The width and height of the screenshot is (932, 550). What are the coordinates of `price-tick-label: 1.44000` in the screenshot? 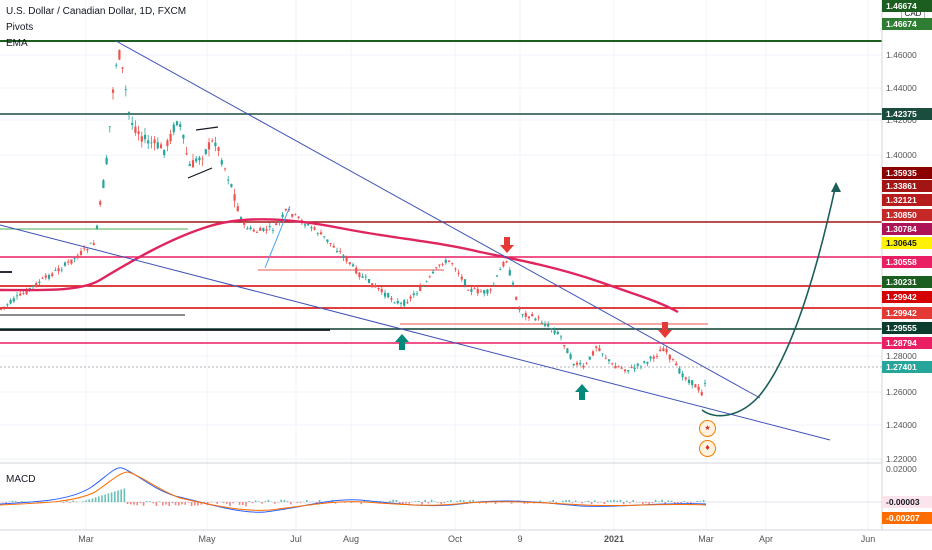 It's located at (901, 88).